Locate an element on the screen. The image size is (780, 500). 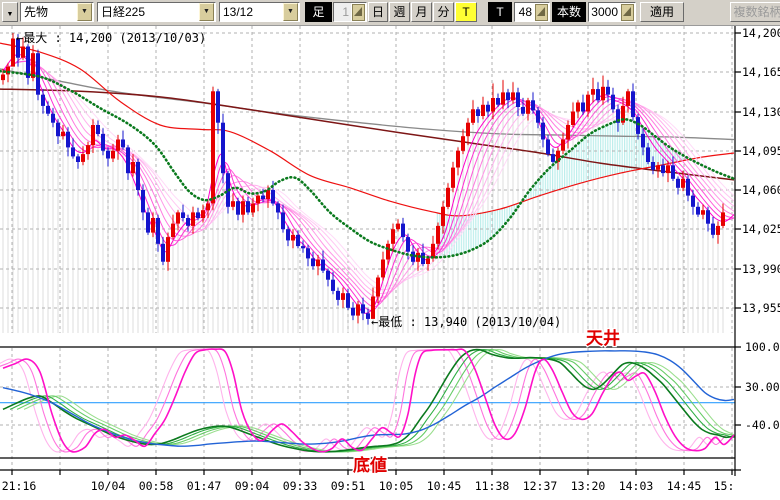
oscillator-axis-label: 30.00 is located at coordinates (762, 387).